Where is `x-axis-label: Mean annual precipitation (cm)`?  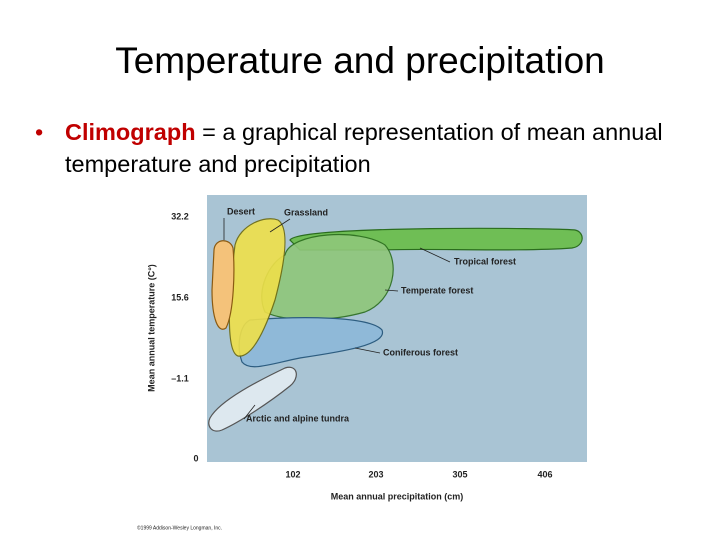 x-axis-label: Mean annual precipitation (cm) is located at coordinates (397, 496).